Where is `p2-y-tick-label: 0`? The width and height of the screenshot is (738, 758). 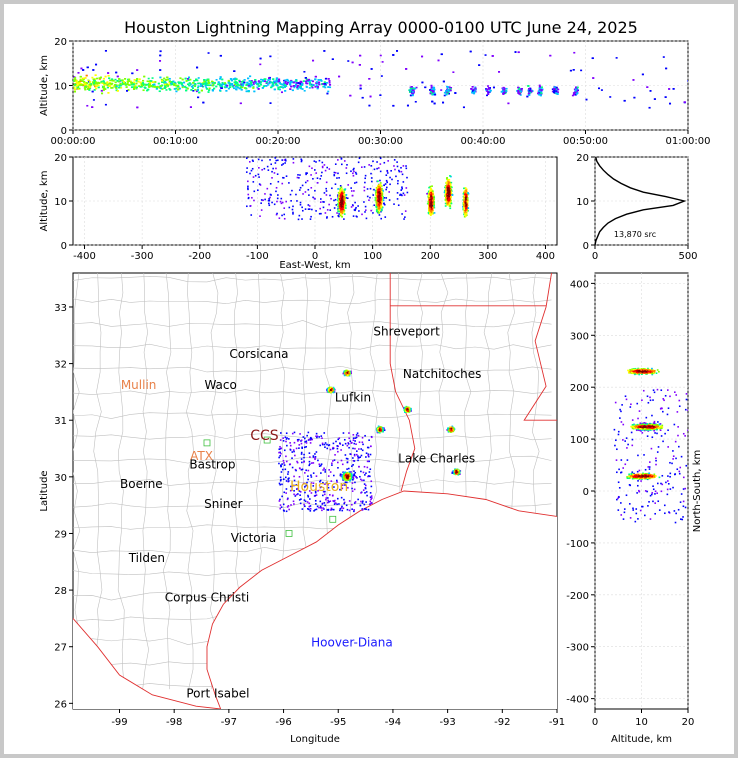 p2-y-tick-label: 0 is located at coordinates (64, 246).